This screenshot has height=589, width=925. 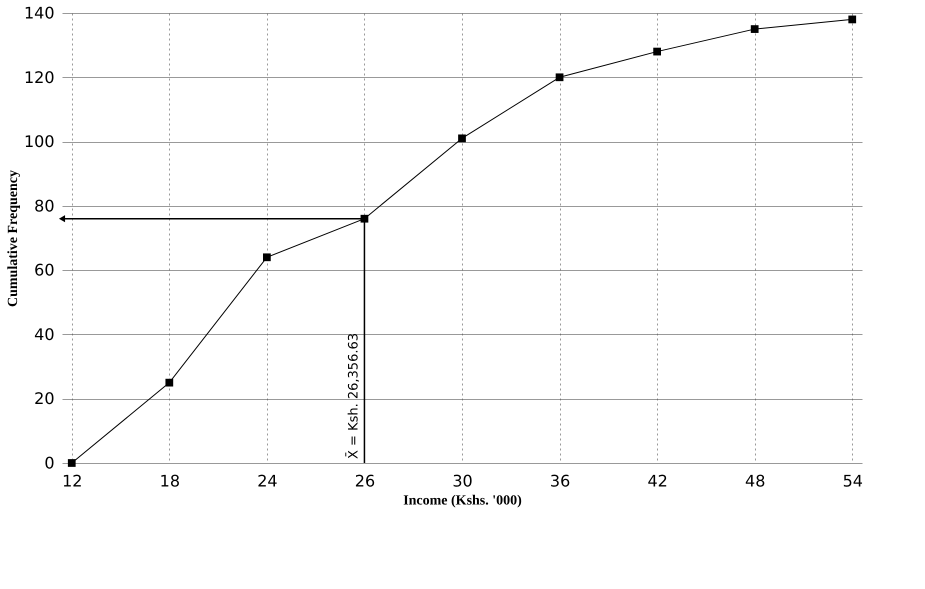 What do you see at coordinates (39, 142) in the screenshot?
I see `y-tick-label: 100` at bounding box center [39, 142].